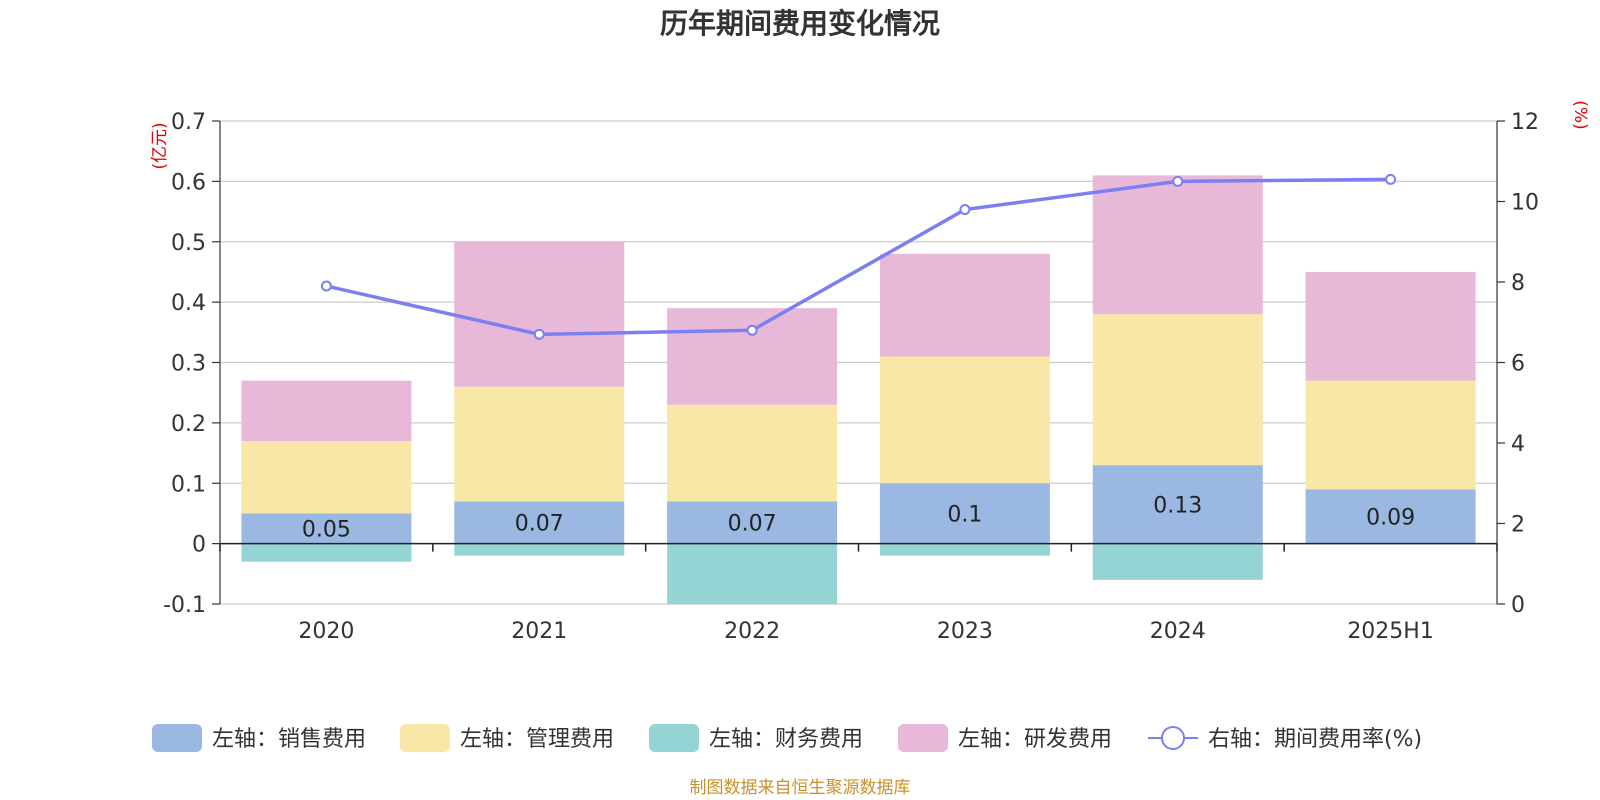 The image size is (1600, 800). What do you see at coordinates (188, 484) in the screenshot?
I see `left-tick-label: 0.1` at bounding box center [188, 484].